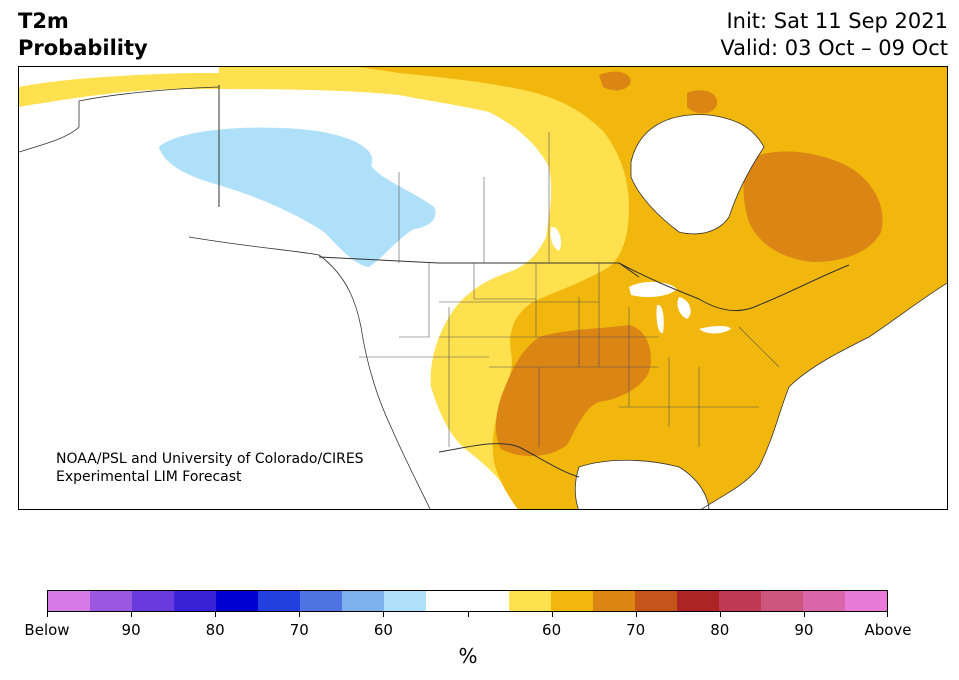  What do you see at coordinates (556, 238) in the screenshot?
I see `lake-winnipeg` at bounding box center [556, 238].